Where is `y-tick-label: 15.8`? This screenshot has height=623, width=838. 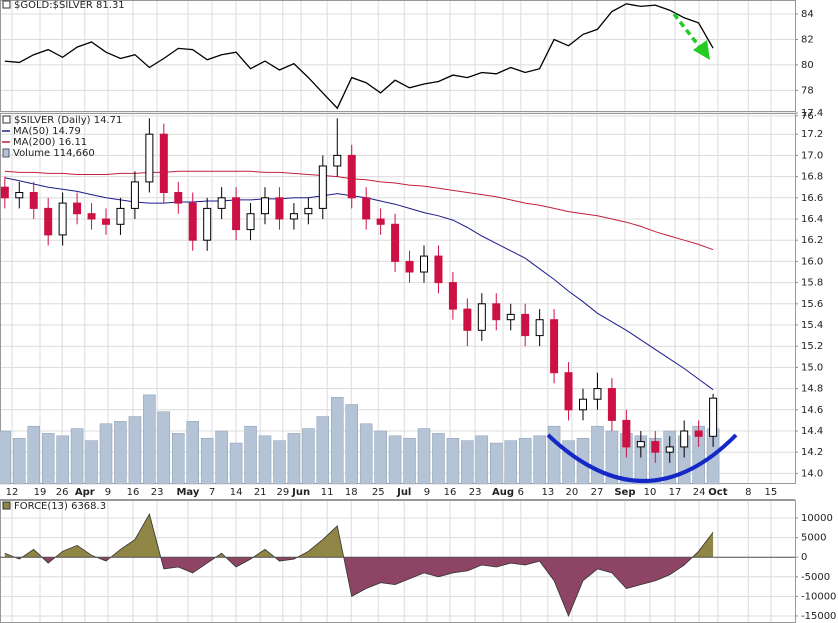
y-tick-label: 15.8 is located at coordinates (812, 283).